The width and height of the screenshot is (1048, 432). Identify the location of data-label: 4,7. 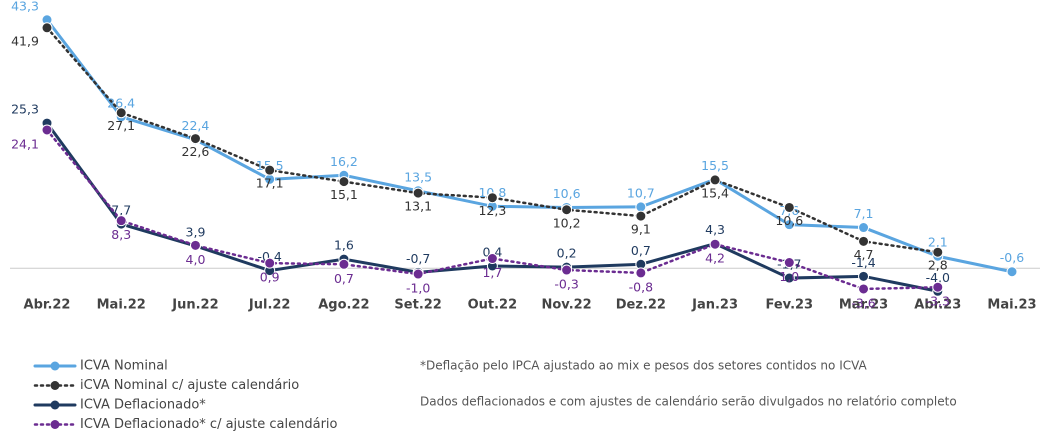
(864, 254).